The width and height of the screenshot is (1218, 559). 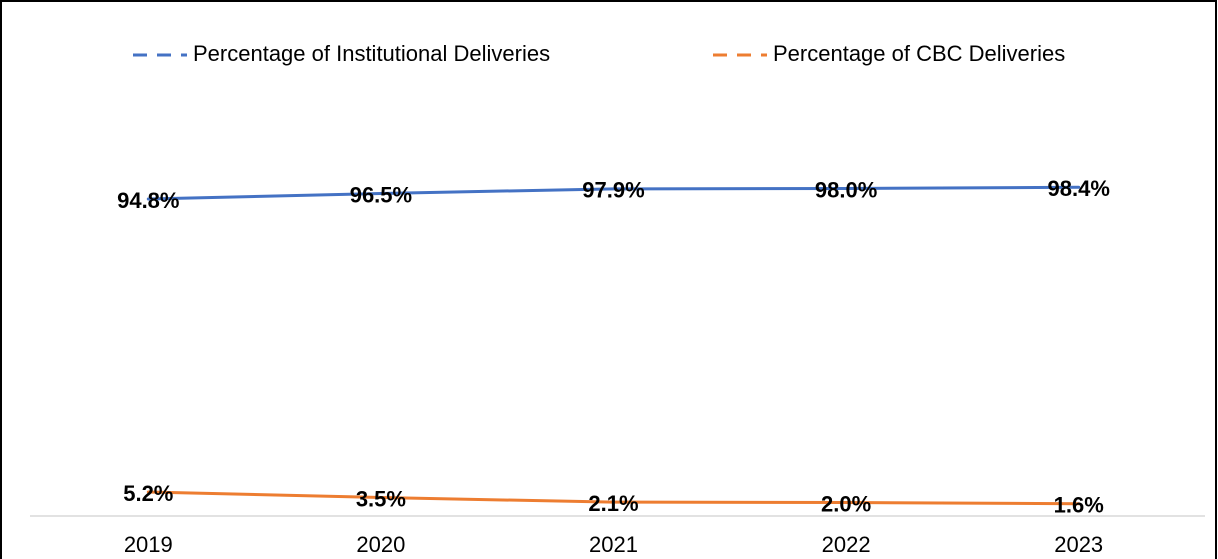 What do you see at coordinates (1079, 505) in the screenshot?
I see `data-label: 1.6%` at bounding box center [1079, 505].